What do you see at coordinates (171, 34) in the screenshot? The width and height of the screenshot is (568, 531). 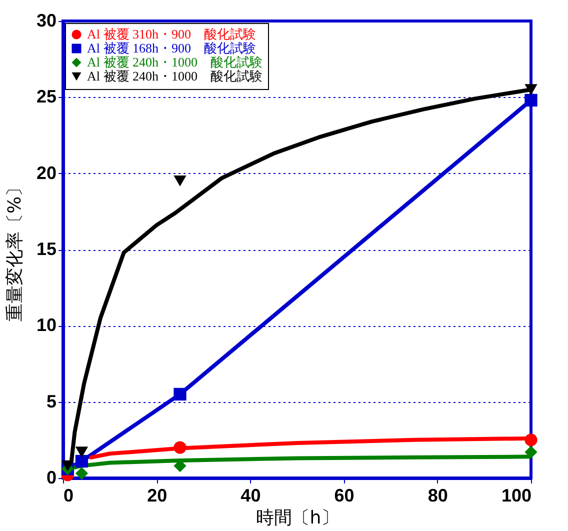 I see `legend-label: Al 被覆 310h・900 酸化試験` at bounding box center [171, 34].